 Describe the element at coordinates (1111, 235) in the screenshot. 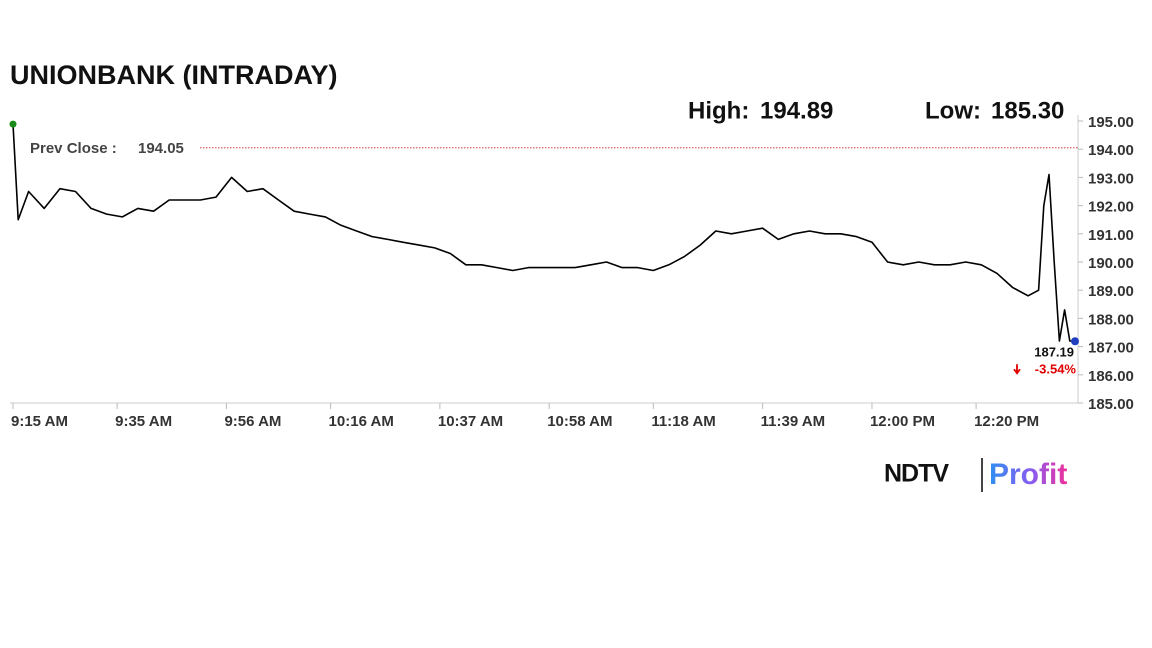

I see `y-tick-label: 191.00` at that location.